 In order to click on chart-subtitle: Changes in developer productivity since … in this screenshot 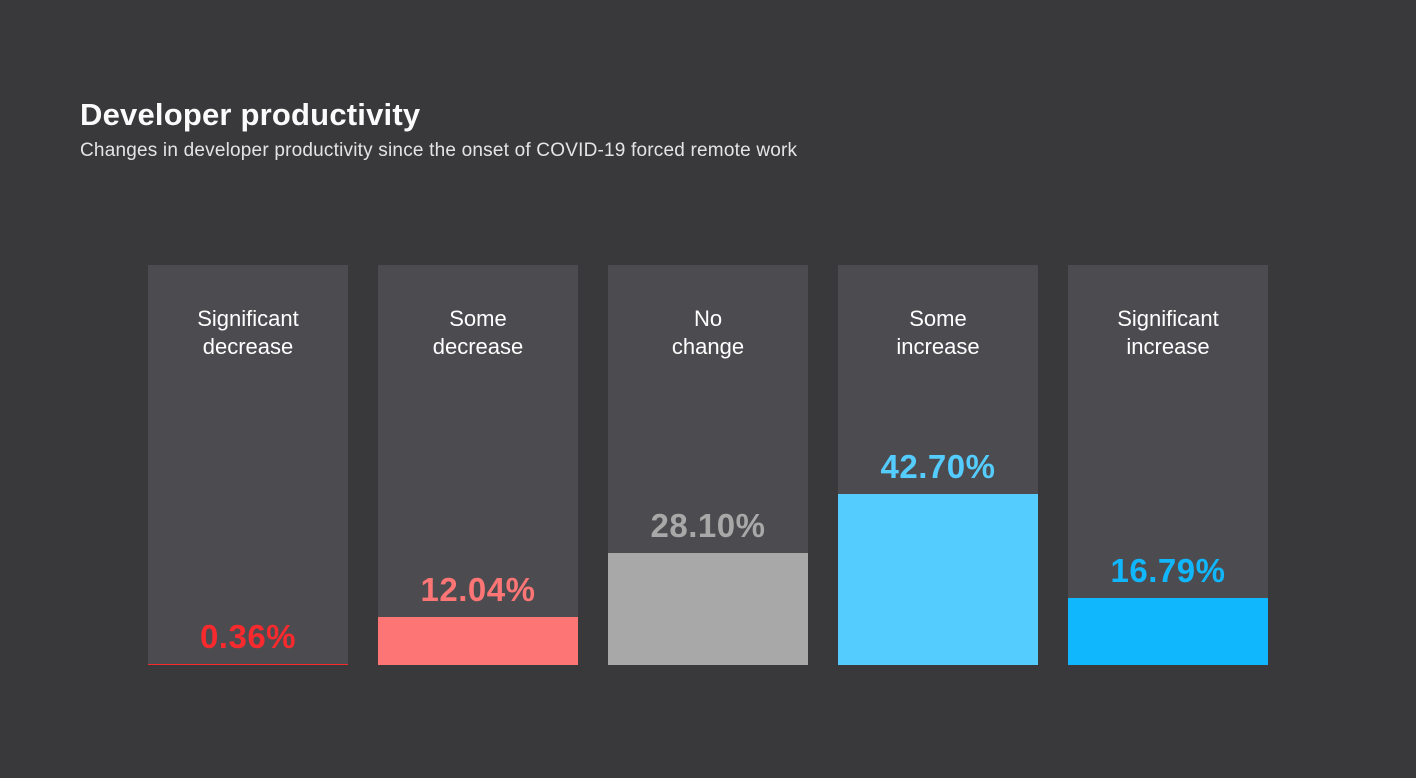, I will do `click(439, 150)`.